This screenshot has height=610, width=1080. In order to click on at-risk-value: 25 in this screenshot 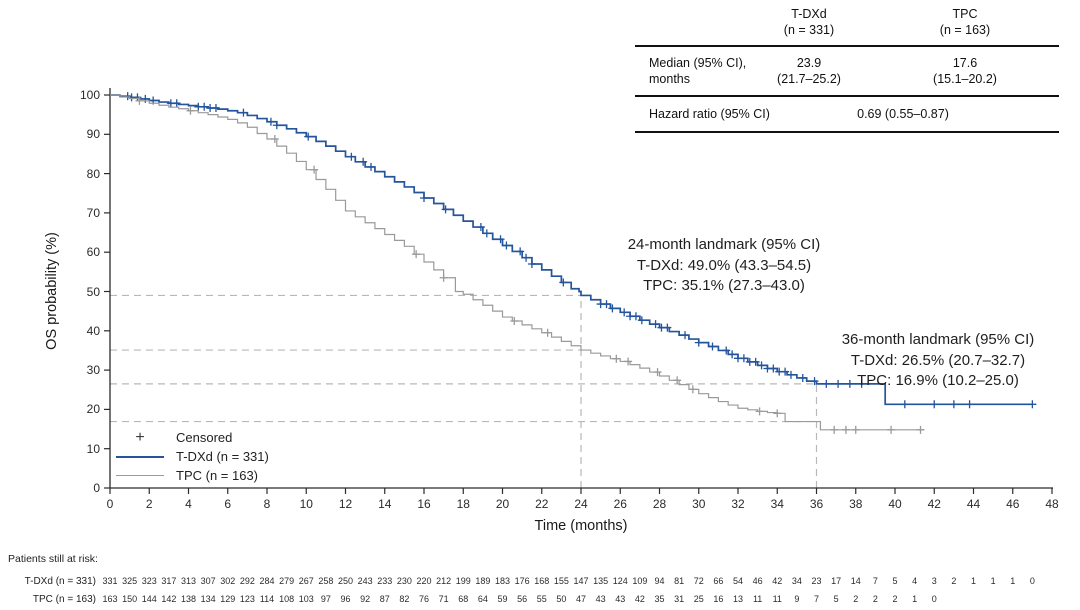, I will do `click(698, 599)`.